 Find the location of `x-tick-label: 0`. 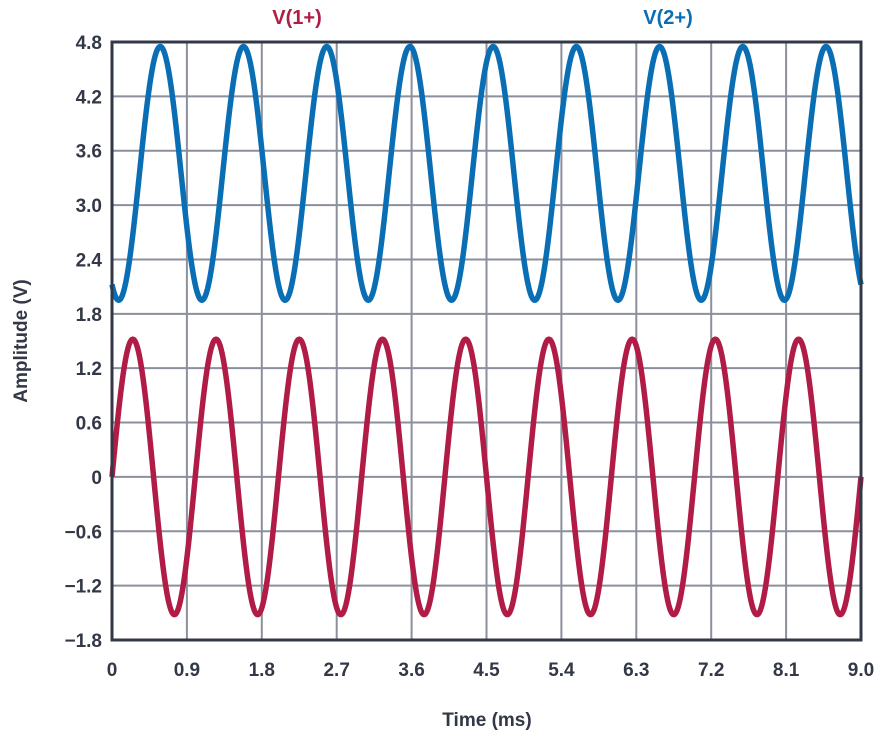

x-tick-label: 0 is located at coordinates (112, 670).